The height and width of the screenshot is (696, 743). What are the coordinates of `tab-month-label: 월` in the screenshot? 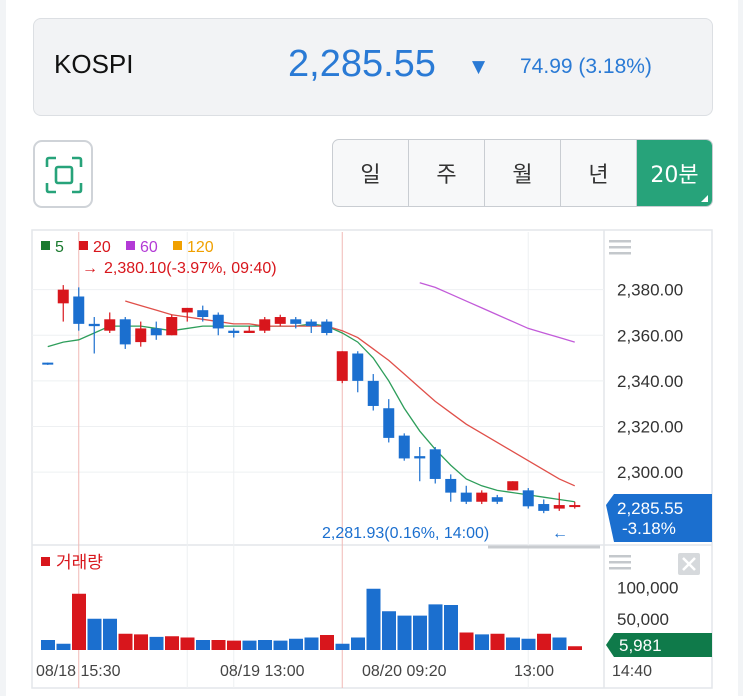 It's located at (522, 175).